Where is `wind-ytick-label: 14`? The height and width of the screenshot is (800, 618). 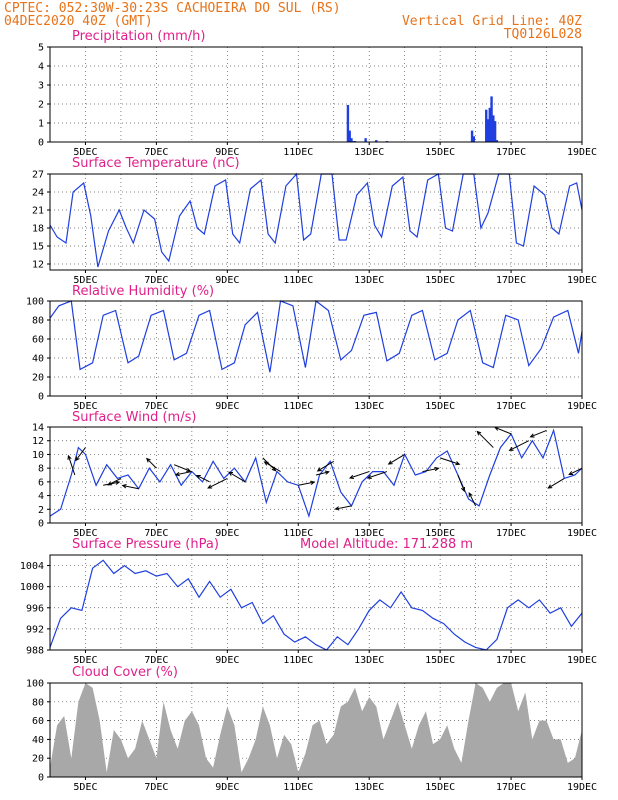
wind-ytick-label: 14 is located at coordinates (38, 428).